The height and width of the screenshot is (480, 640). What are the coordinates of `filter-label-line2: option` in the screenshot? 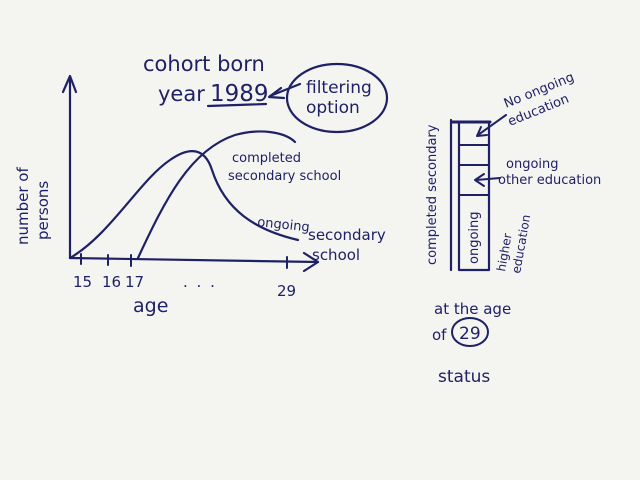 It's located at (333, 108).